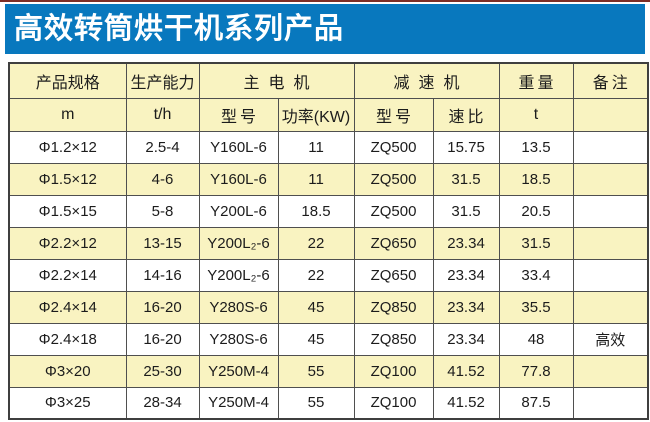 The image size is (650, 422). I want to click on table-row: Φ1.5×15 5-8 Y200L-6 18.5 ZQ500 31.5 20.5, so click(328, 211).